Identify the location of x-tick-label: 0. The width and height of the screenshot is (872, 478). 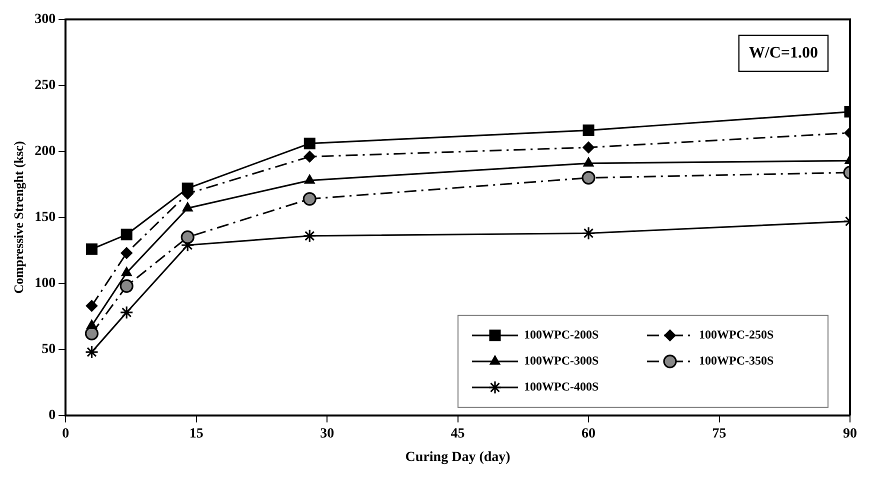
(66, 434).